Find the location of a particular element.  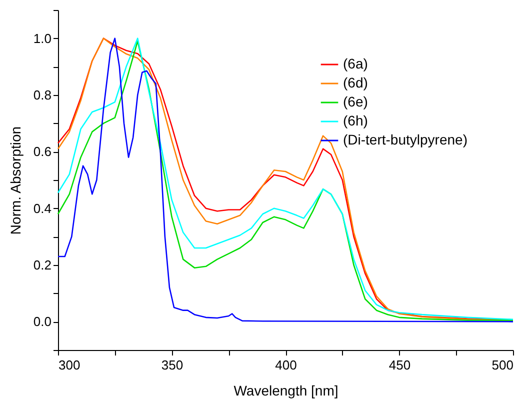

y-tick-label: 0.0 is located at coordinates (42, 322).